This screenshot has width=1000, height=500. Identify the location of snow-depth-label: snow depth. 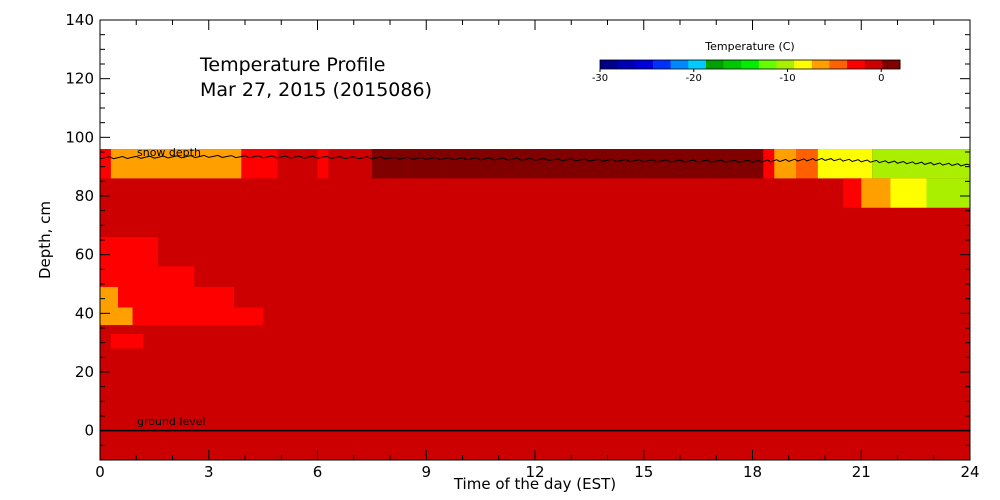
(169, 152).